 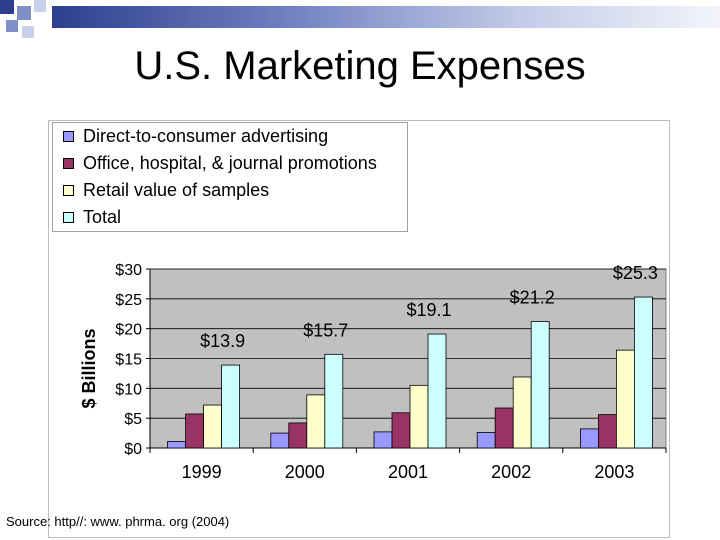 I want to click on legend-item-total: Total, so click(x=92, y=217).